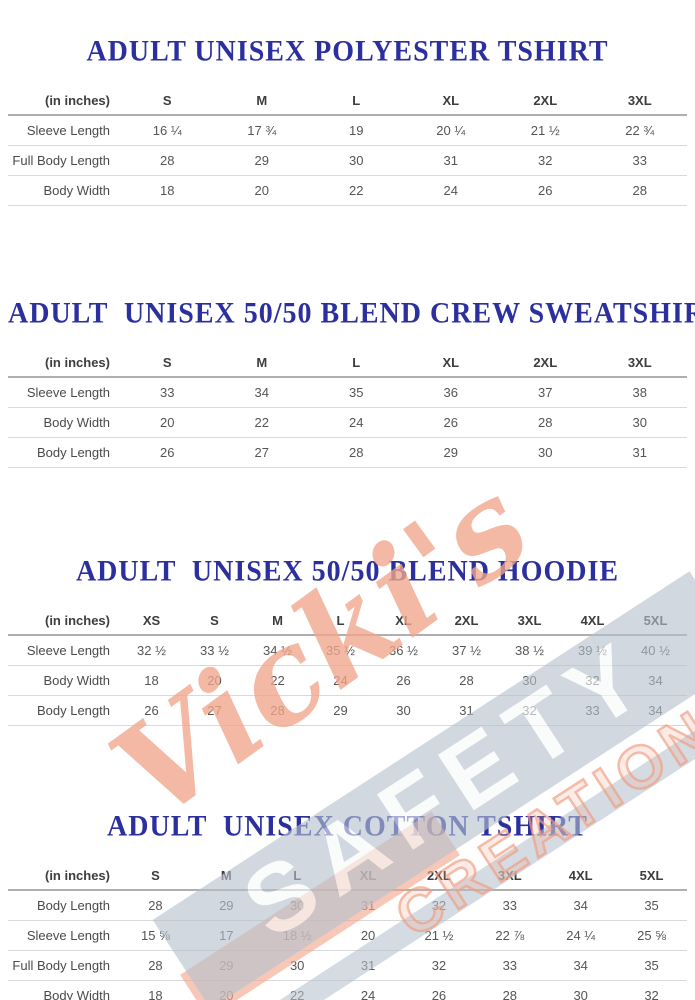 Image resolution: width=695 pixels, height=1000 pixels. I want to click on size-value: 40 ½, so click(655, 650).